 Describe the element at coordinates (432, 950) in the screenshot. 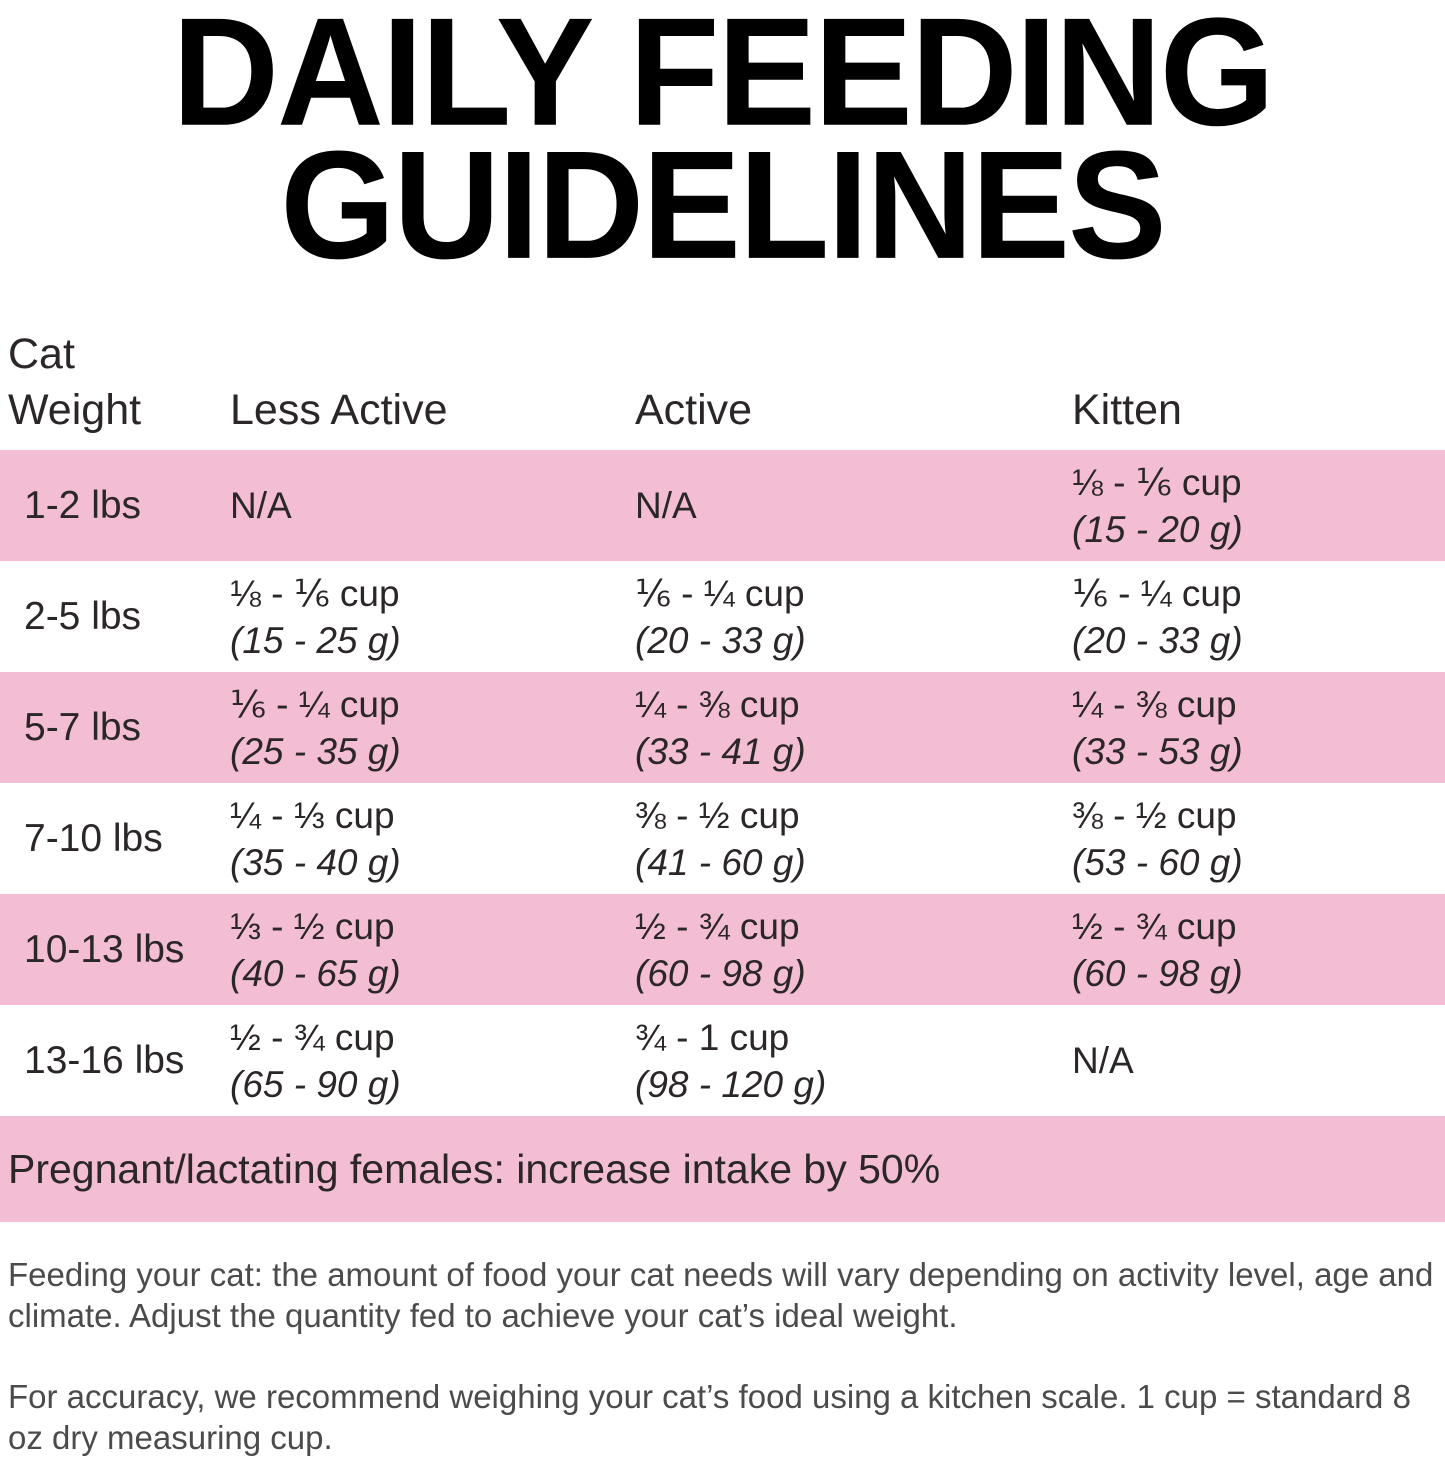

I see `less-active-cell: ⅓ - ½ cup (40 - 65 g)` at that location.